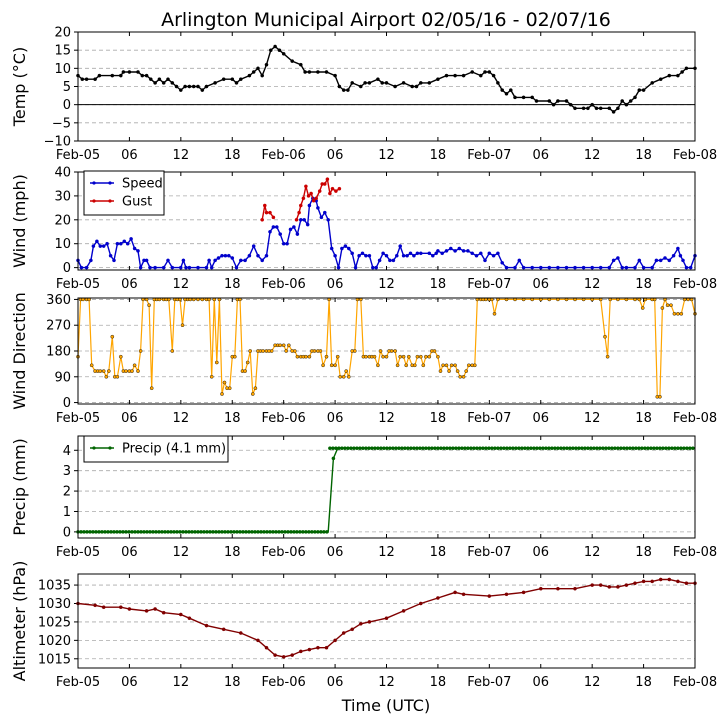 The height and width of the screenshot is (725, 725). What do you see at coordinates (124, 193) in the screenshot?
I see `wind-legend: Speed Gust` at bounding box center [124, 193].